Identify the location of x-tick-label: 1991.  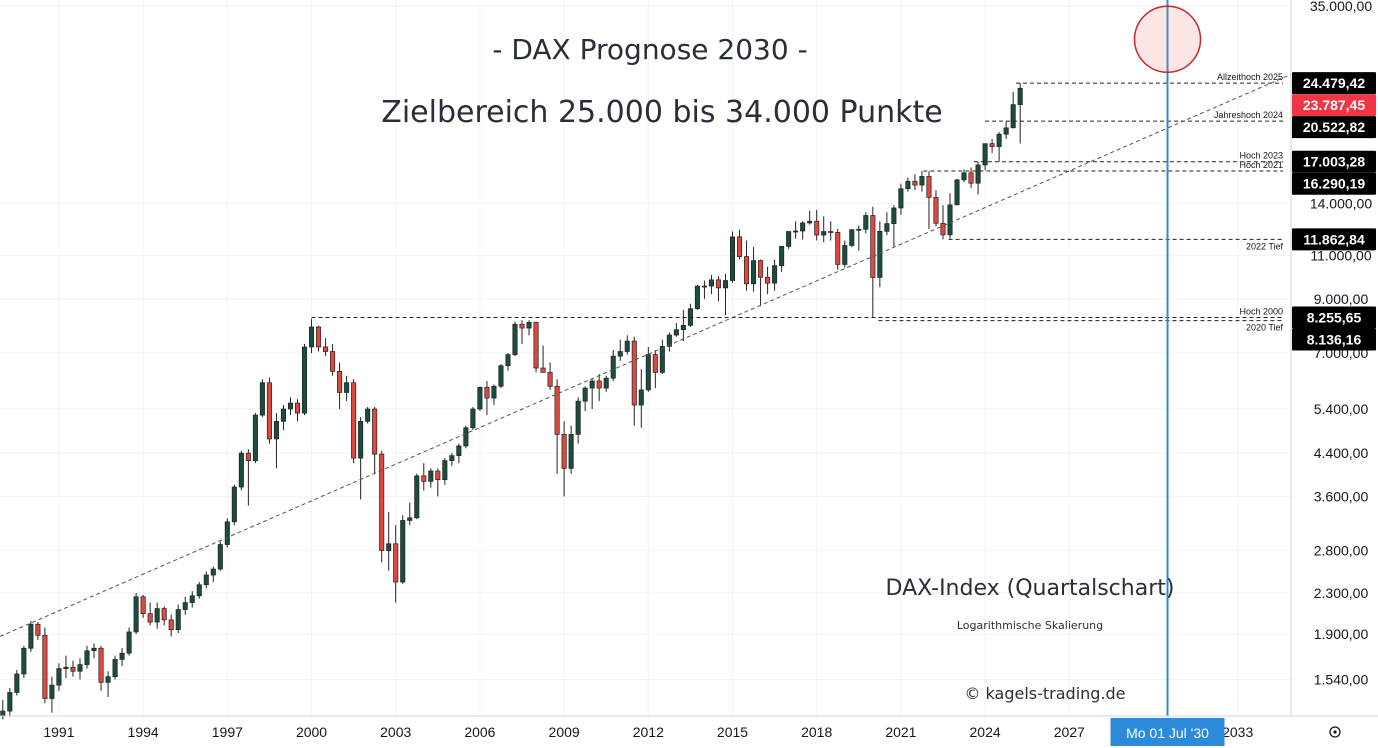
(58, 732).